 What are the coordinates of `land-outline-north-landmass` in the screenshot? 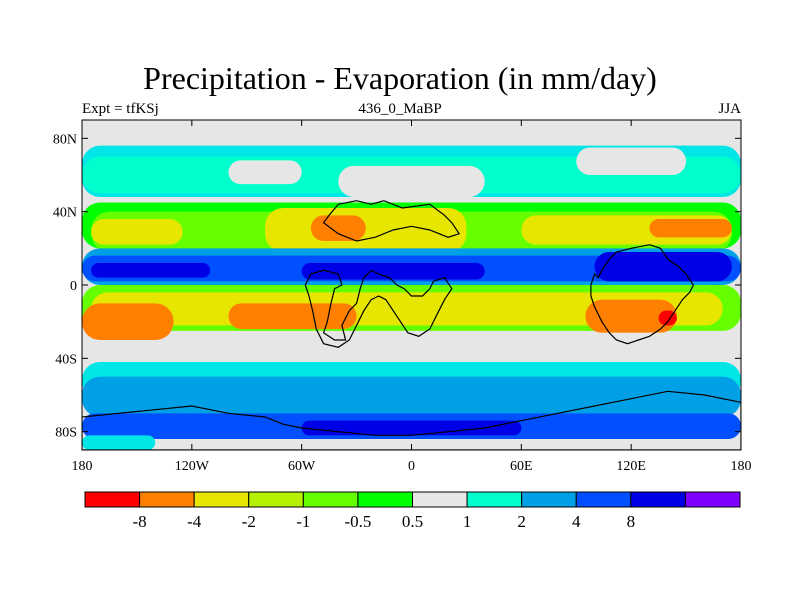 It's located at (391, 221).